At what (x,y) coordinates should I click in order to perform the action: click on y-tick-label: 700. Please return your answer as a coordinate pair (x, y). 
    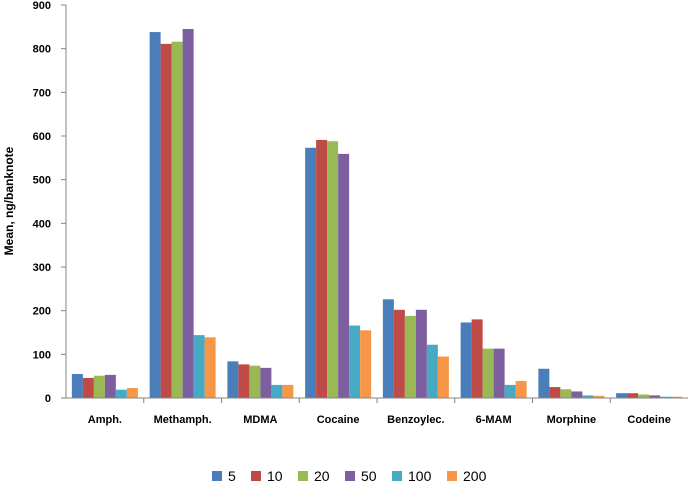
    Looking at the image, I should click on (42, 93).